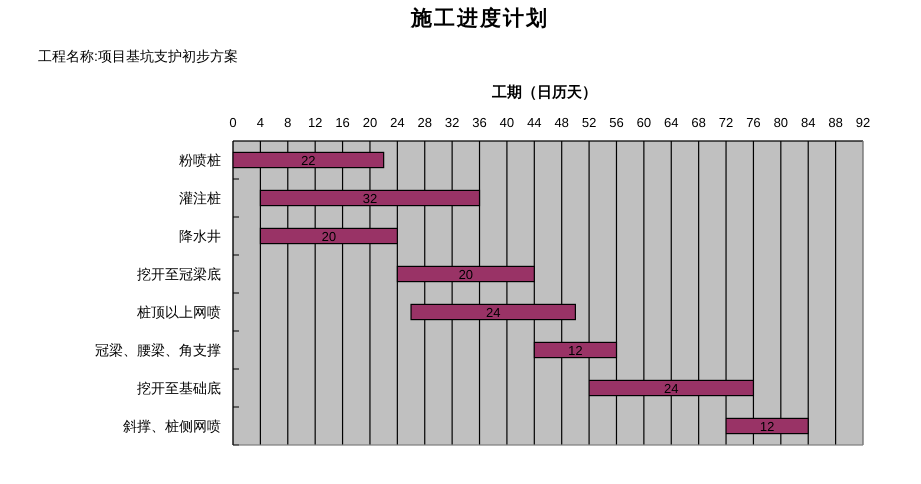 Image resolution: width=921 pixels, height=484 pixels. Describe the element at coordinates (698, 122) in the screenshot. I see `x-tick-label: 68` at that location.